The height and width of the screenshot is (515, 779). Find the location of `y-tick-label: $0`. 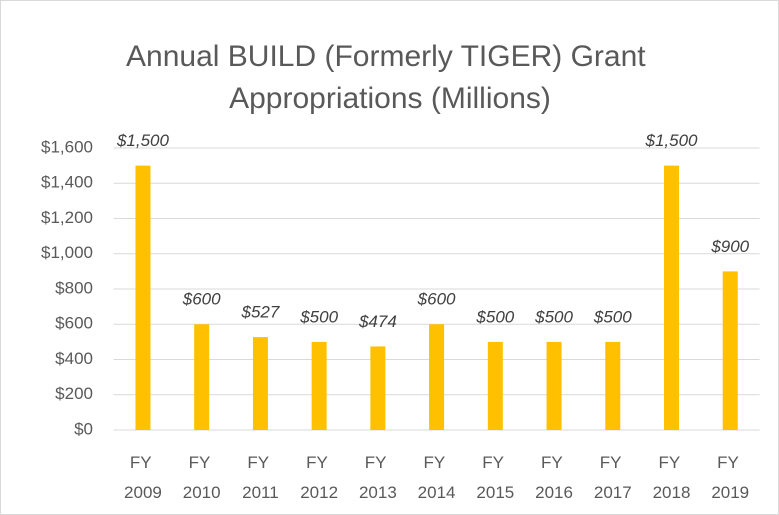

y-tick-label: $0 is located at coordinates (83, 428).